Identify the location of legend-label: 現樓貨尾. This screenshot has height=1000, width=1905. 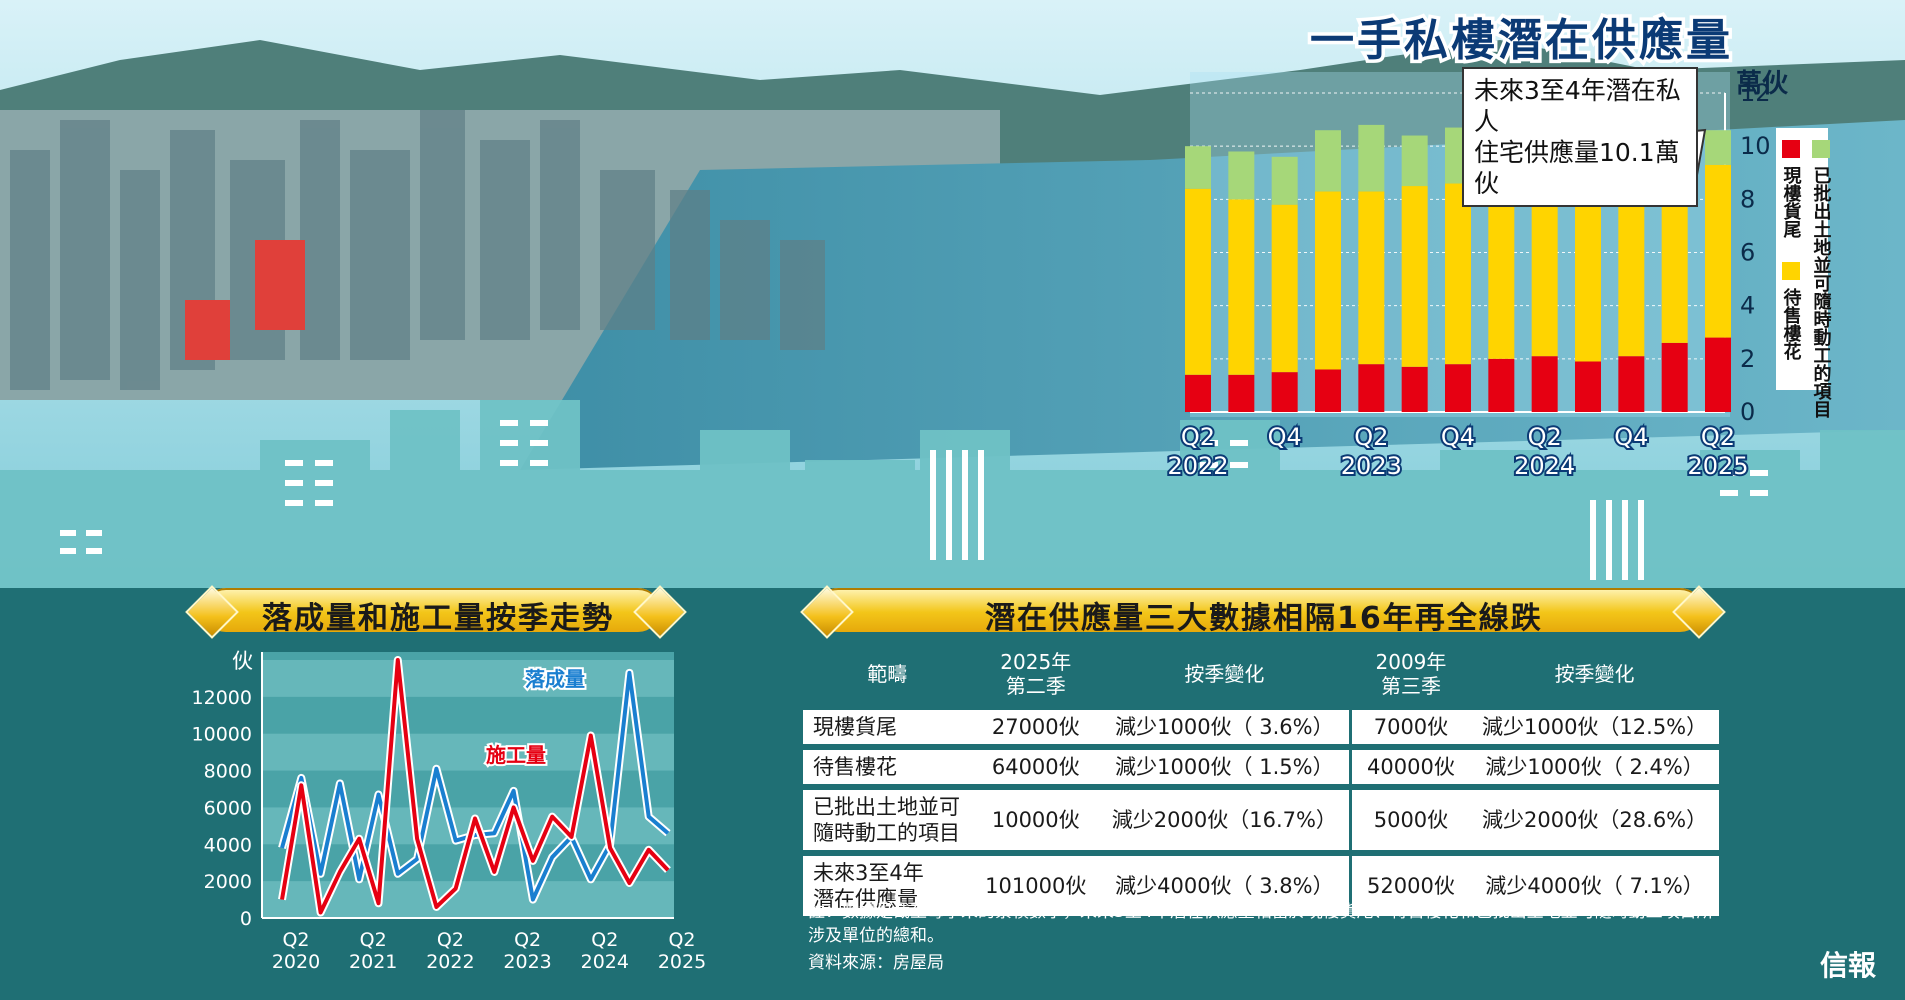
(1791, 202).